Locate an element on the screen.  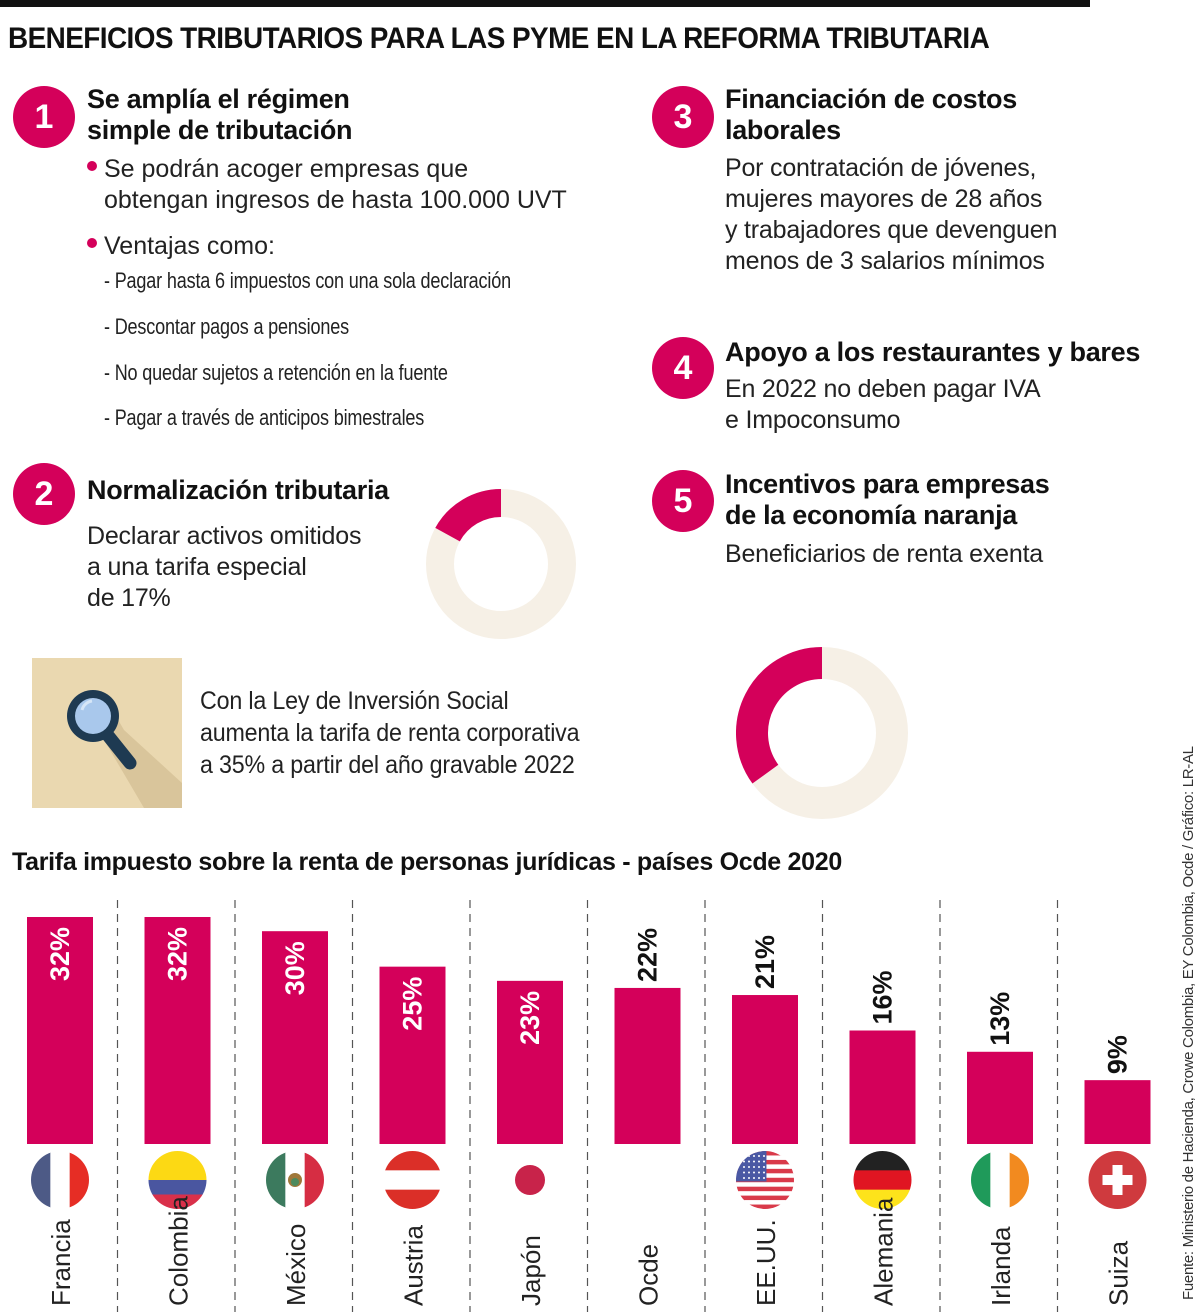
body-line: mujeres mayores de 28 años is located at coordinates (884, 199).